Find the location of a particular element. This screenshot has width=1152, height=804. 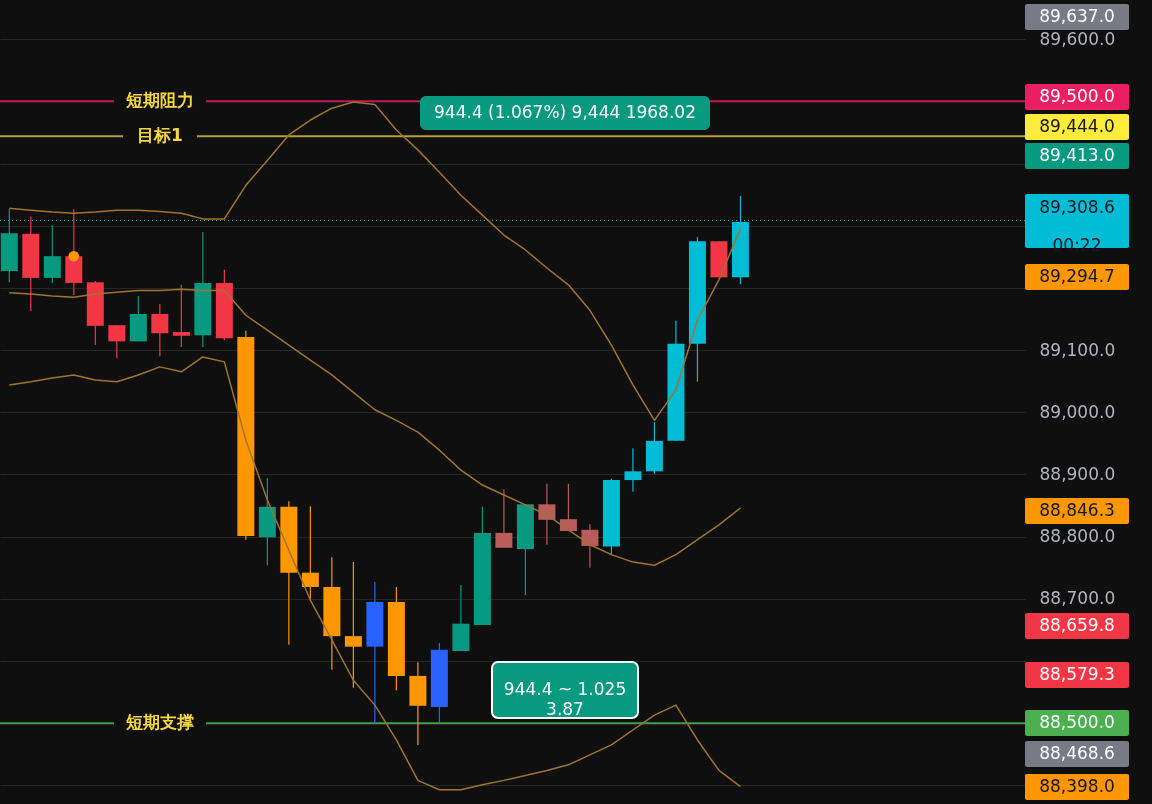

annotation: 944.4 ~ 1.025 3.87 is located at coordinates (565, 699).